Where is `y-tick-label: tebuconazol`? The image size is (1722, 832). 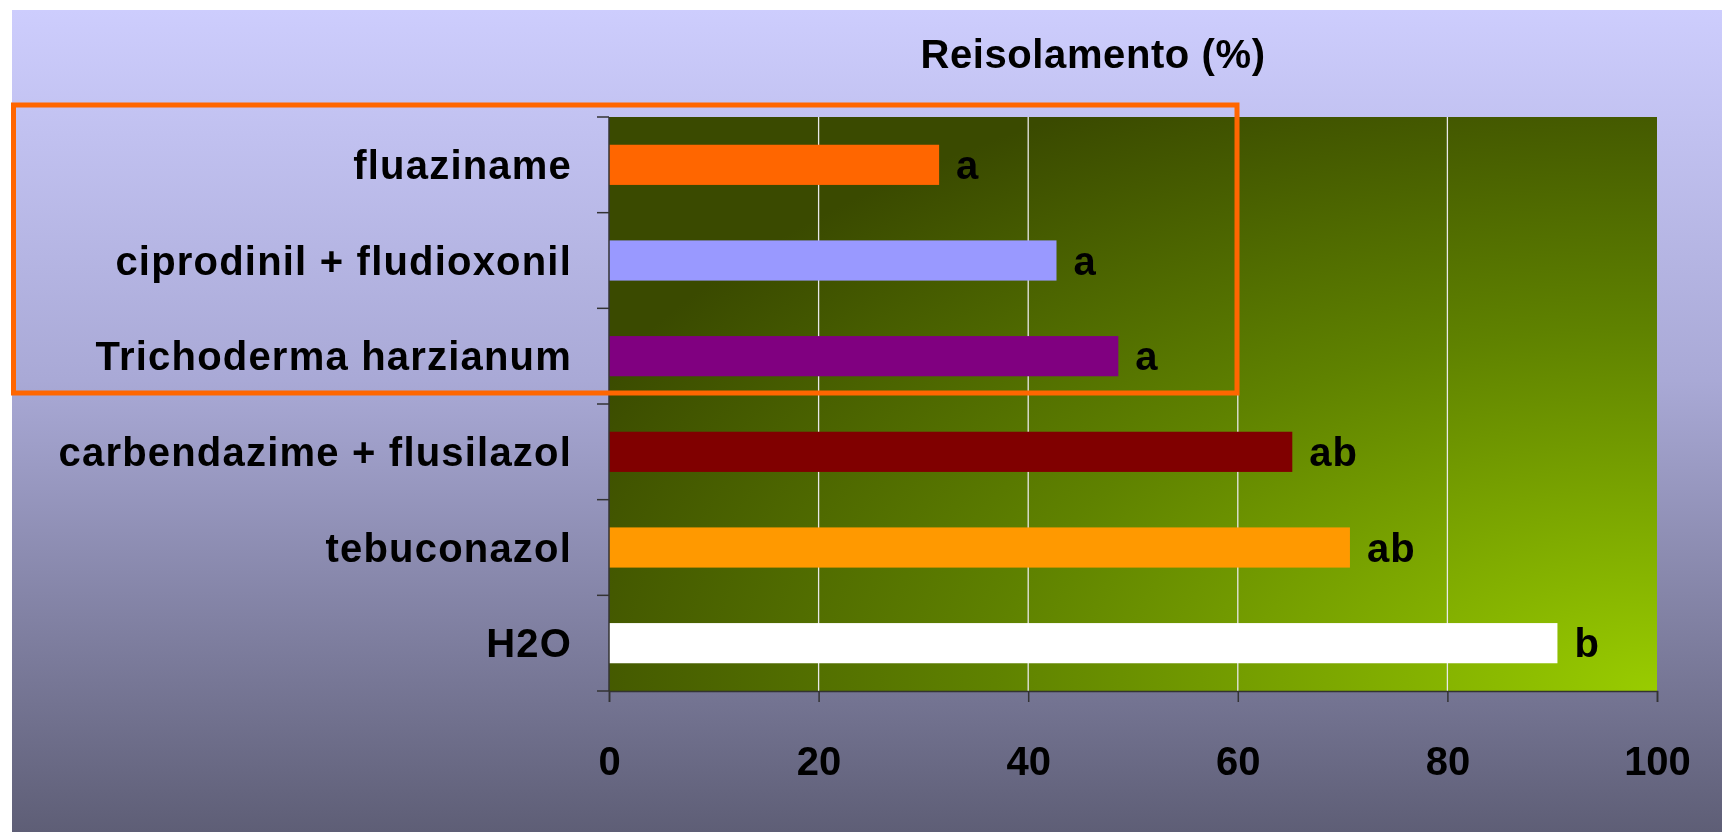 y-tick-label: tebuconazol is located at coordinates (448, 547).